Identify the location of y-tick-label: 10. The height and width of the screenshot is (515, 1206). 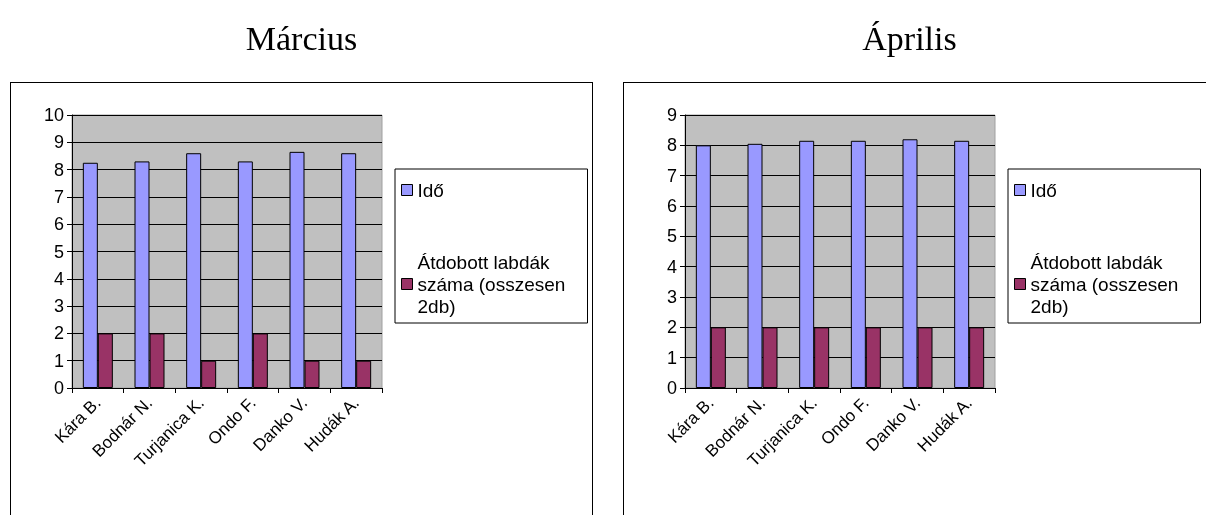
(53, 115).